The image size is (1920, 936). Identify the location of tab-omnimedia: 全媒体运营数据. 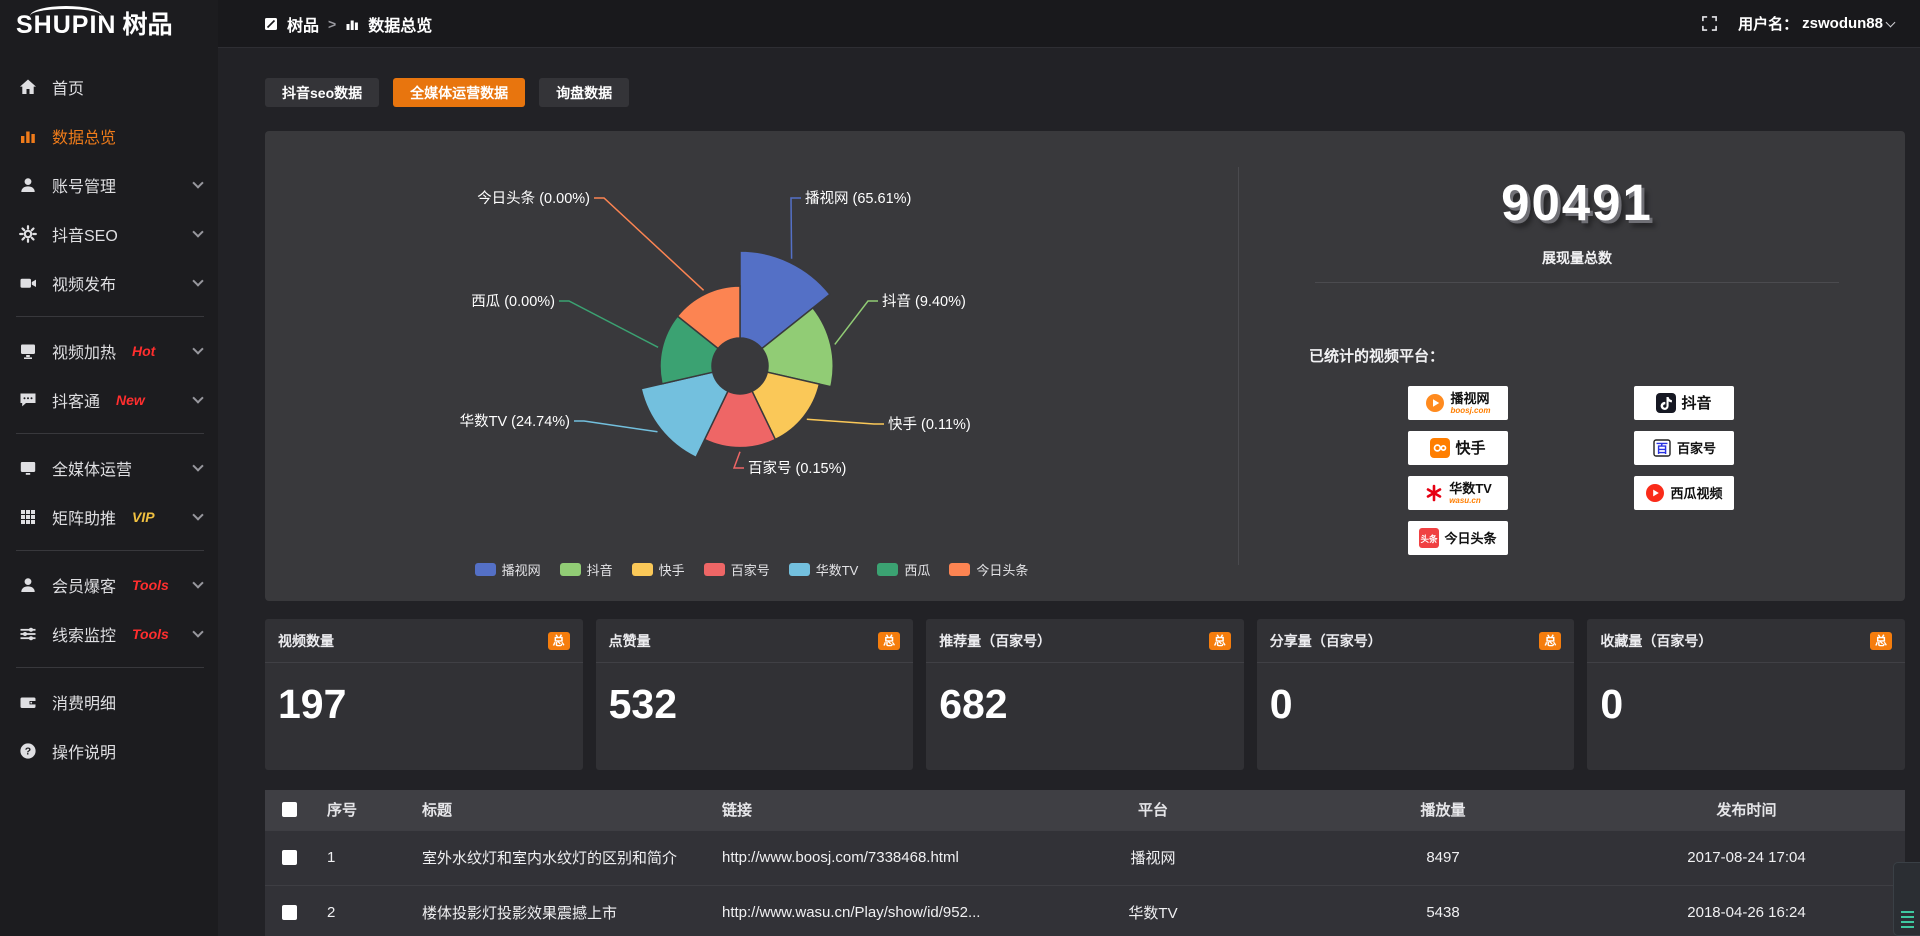
(459, 92).